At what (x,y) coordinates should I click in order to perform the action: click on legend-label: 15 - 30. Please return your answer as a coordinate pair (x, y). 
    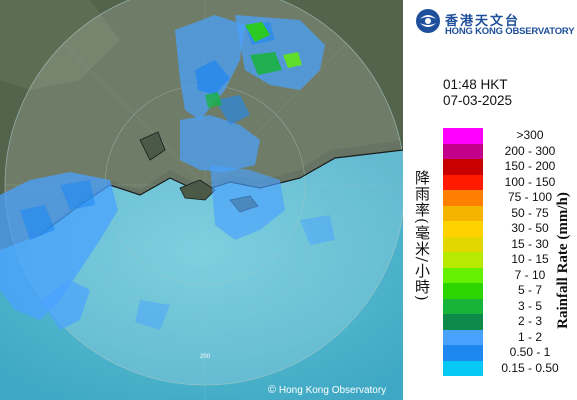
    Looking at the image, I should click on (530, 243).